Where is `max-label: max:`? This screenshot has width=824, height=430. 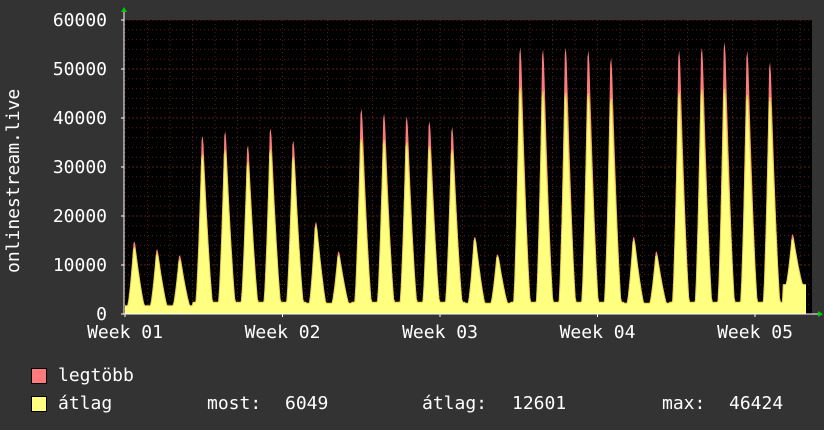
max-label: max: is located at coordinates (684, 403).